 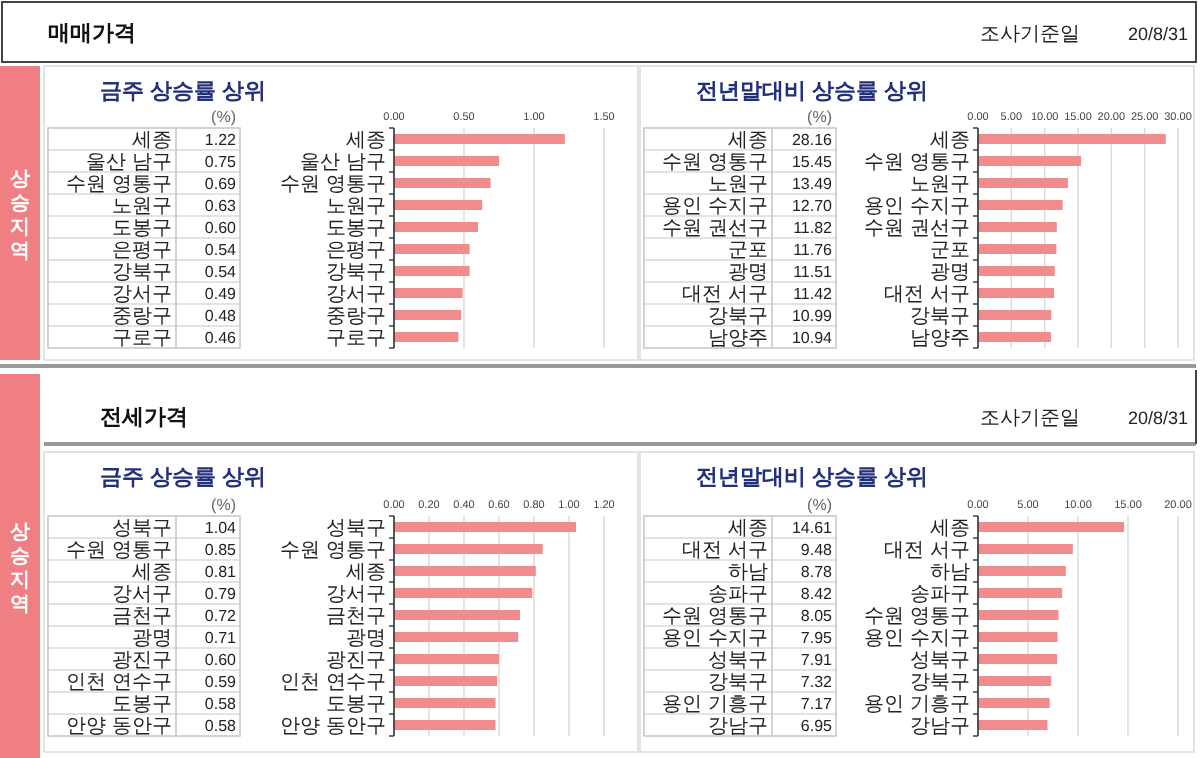 What do you see at coordinates (221, 550) in the screenshot?
I see `data-label: 0.85` at bounding box center [221, 550].